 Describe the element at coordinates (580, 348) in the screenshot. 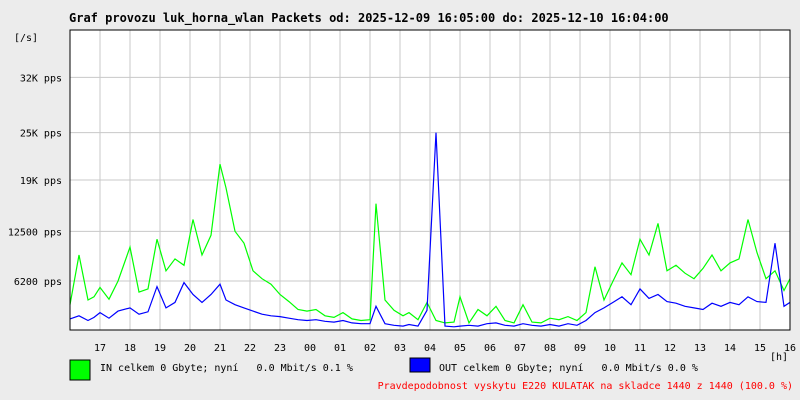

I see `x-tick-label: 09` at that location.